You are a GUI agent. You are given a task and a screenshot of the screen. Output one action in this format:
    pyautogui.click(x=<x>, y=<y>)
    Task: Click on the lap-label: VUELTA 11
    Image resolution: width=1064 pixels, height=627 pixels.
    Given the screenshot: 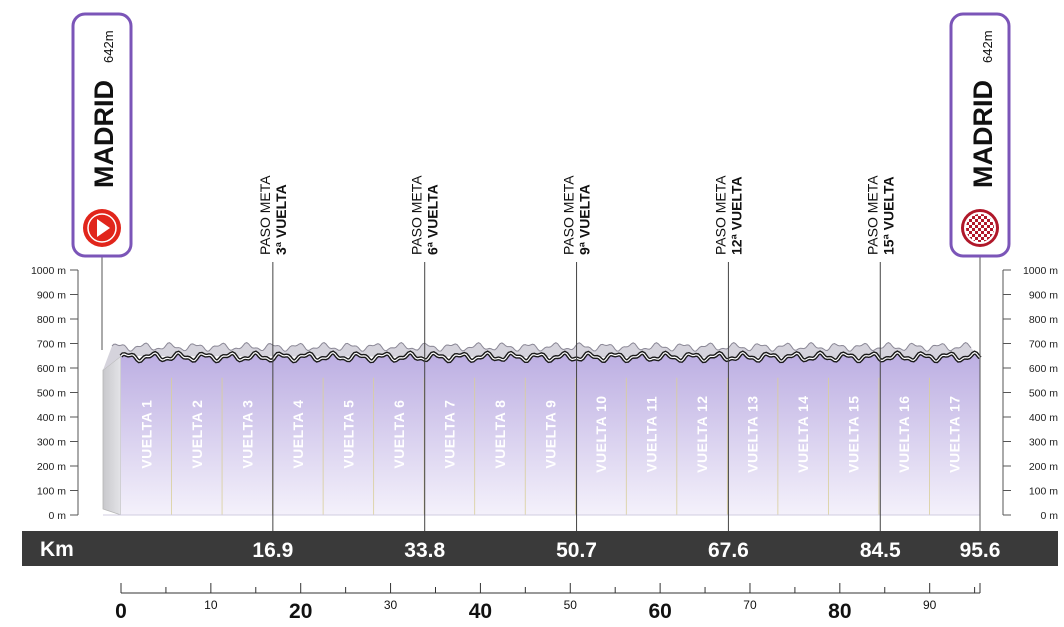 What is the action you would take?
    pyautogui.click(x=652, y=434)
    